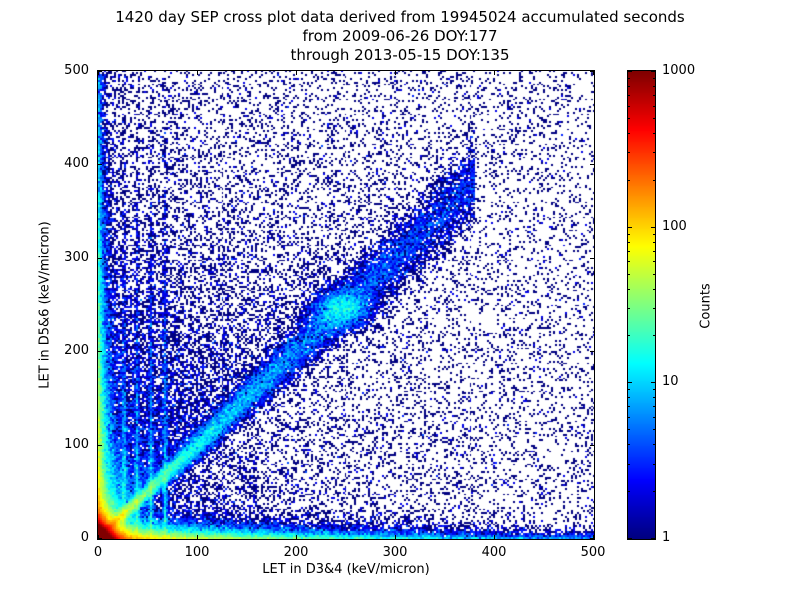  Describe the element at coordinates (296, 552) in the screenshot. I see `x-tick-label: 200` at that location.